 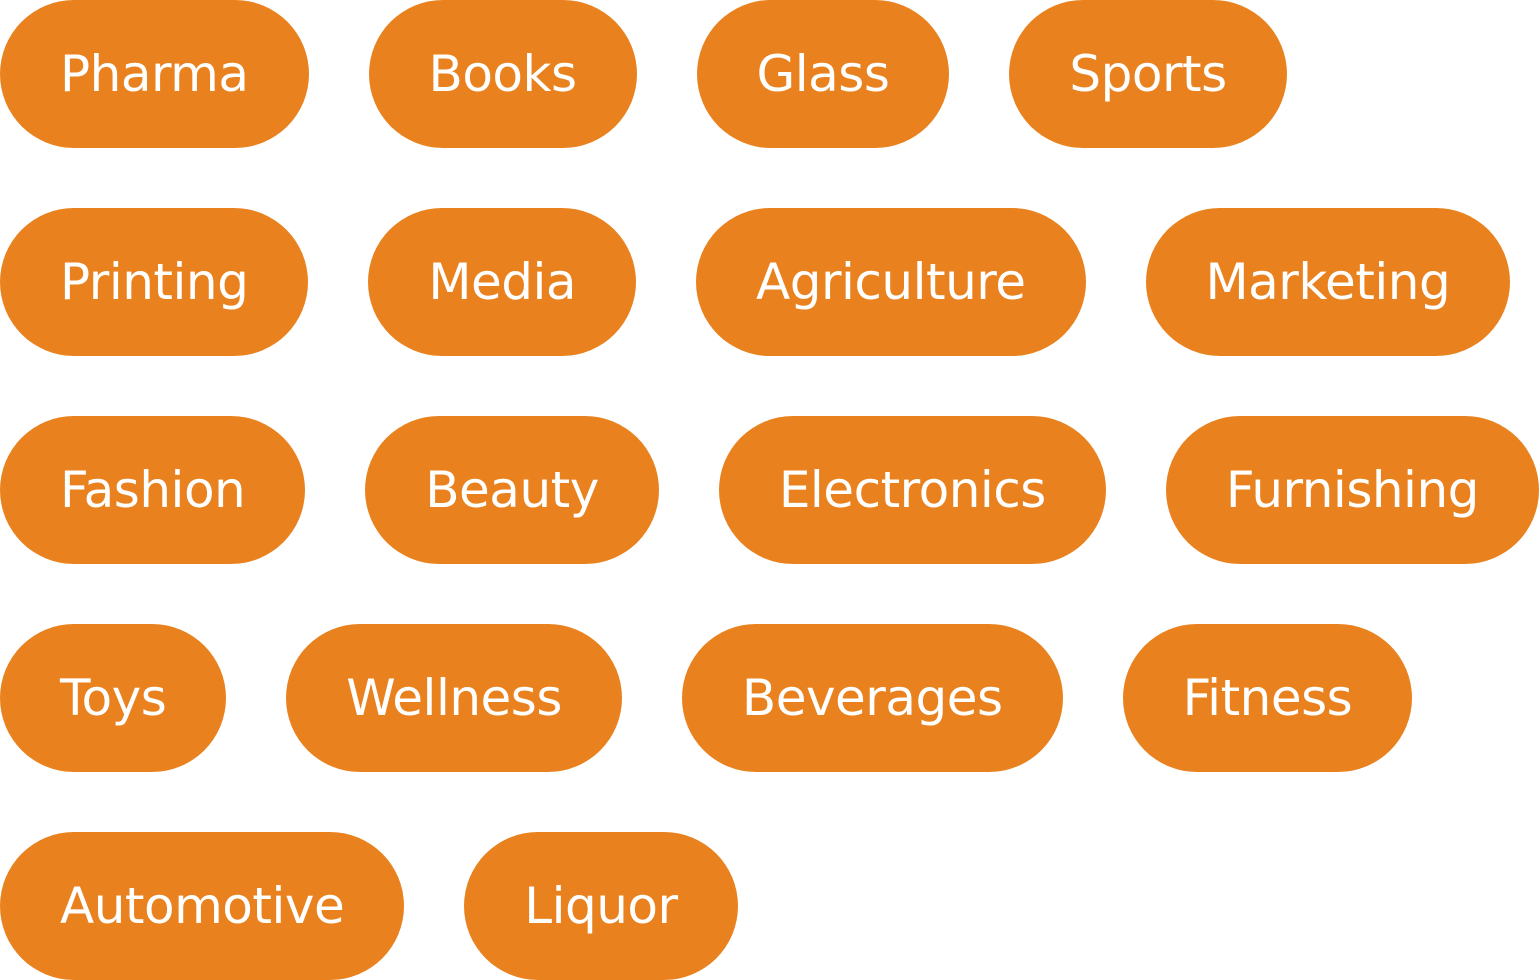 I want to click on category-chip-beverages: Beverages, so click(x=872, y=698).